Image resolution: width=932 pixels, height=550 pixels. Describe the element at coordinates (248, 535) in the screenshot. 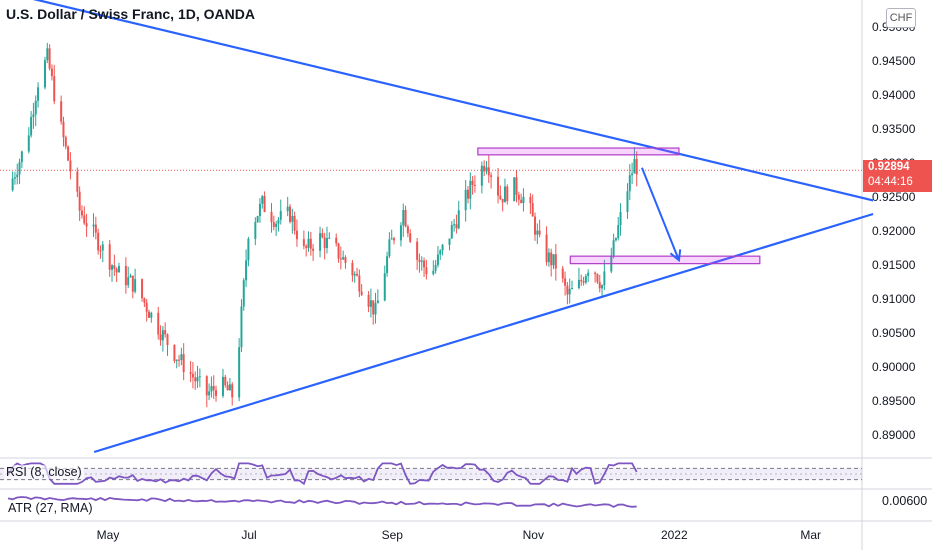

I see `x-tick-label: Jul` at that location.